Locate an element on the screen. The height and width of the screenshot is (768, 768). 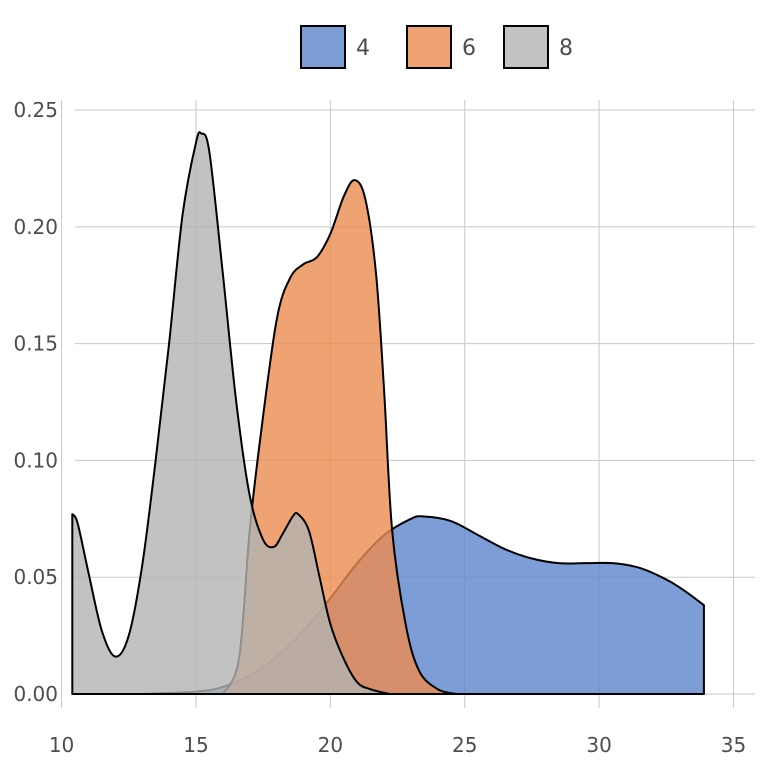
y-tick-label: 0.00 is located at coordinates (35, 694).